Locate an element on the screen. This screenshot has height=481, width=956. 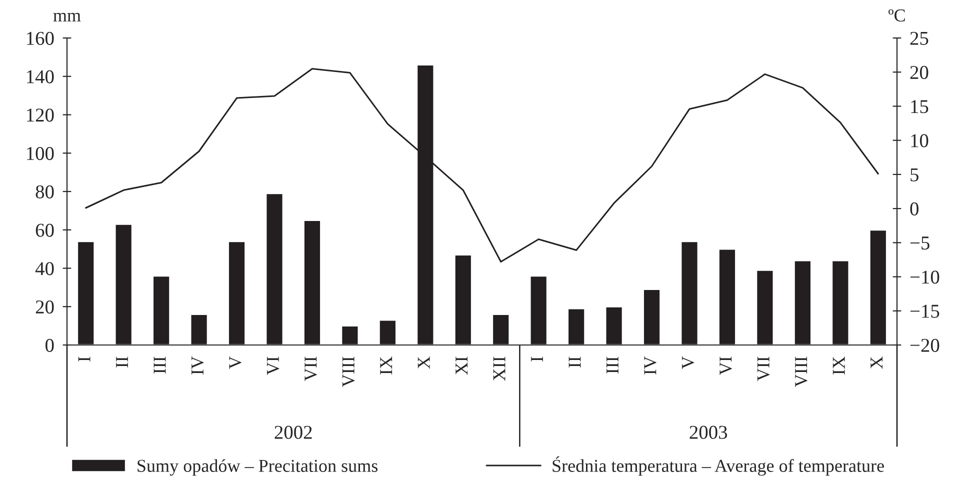
y-tick-label: 80 is located at coordinates (45, 191).